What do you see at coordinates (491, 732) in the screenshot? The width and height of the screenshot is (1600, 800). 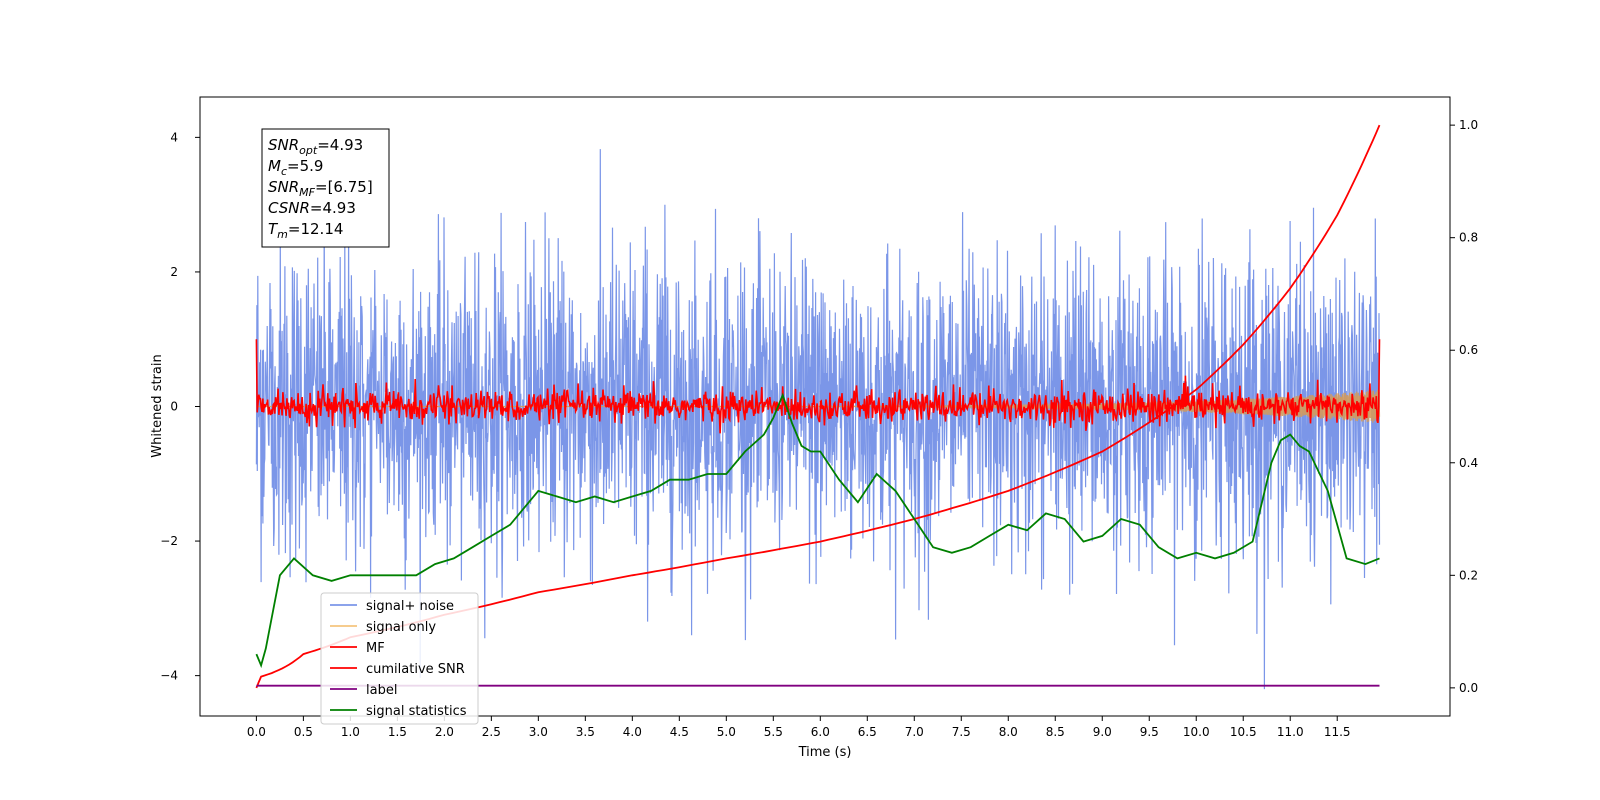 I see `x-tick-label: 2.5` at bounding box center [491, 732].